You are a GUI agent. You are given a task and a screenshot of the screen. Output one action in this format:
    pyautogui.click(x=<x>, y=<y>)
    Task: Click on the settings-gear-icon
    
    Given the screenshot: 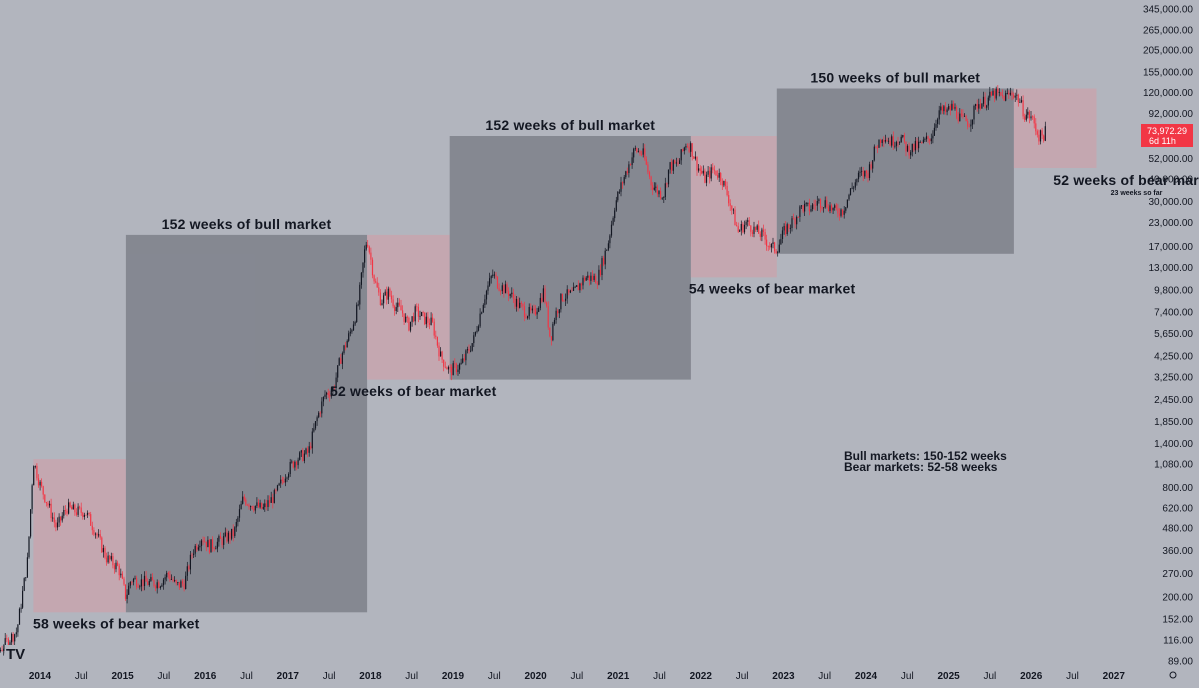 What is the action you would take?
    pyautogui.click(x=1173, y=675)
    